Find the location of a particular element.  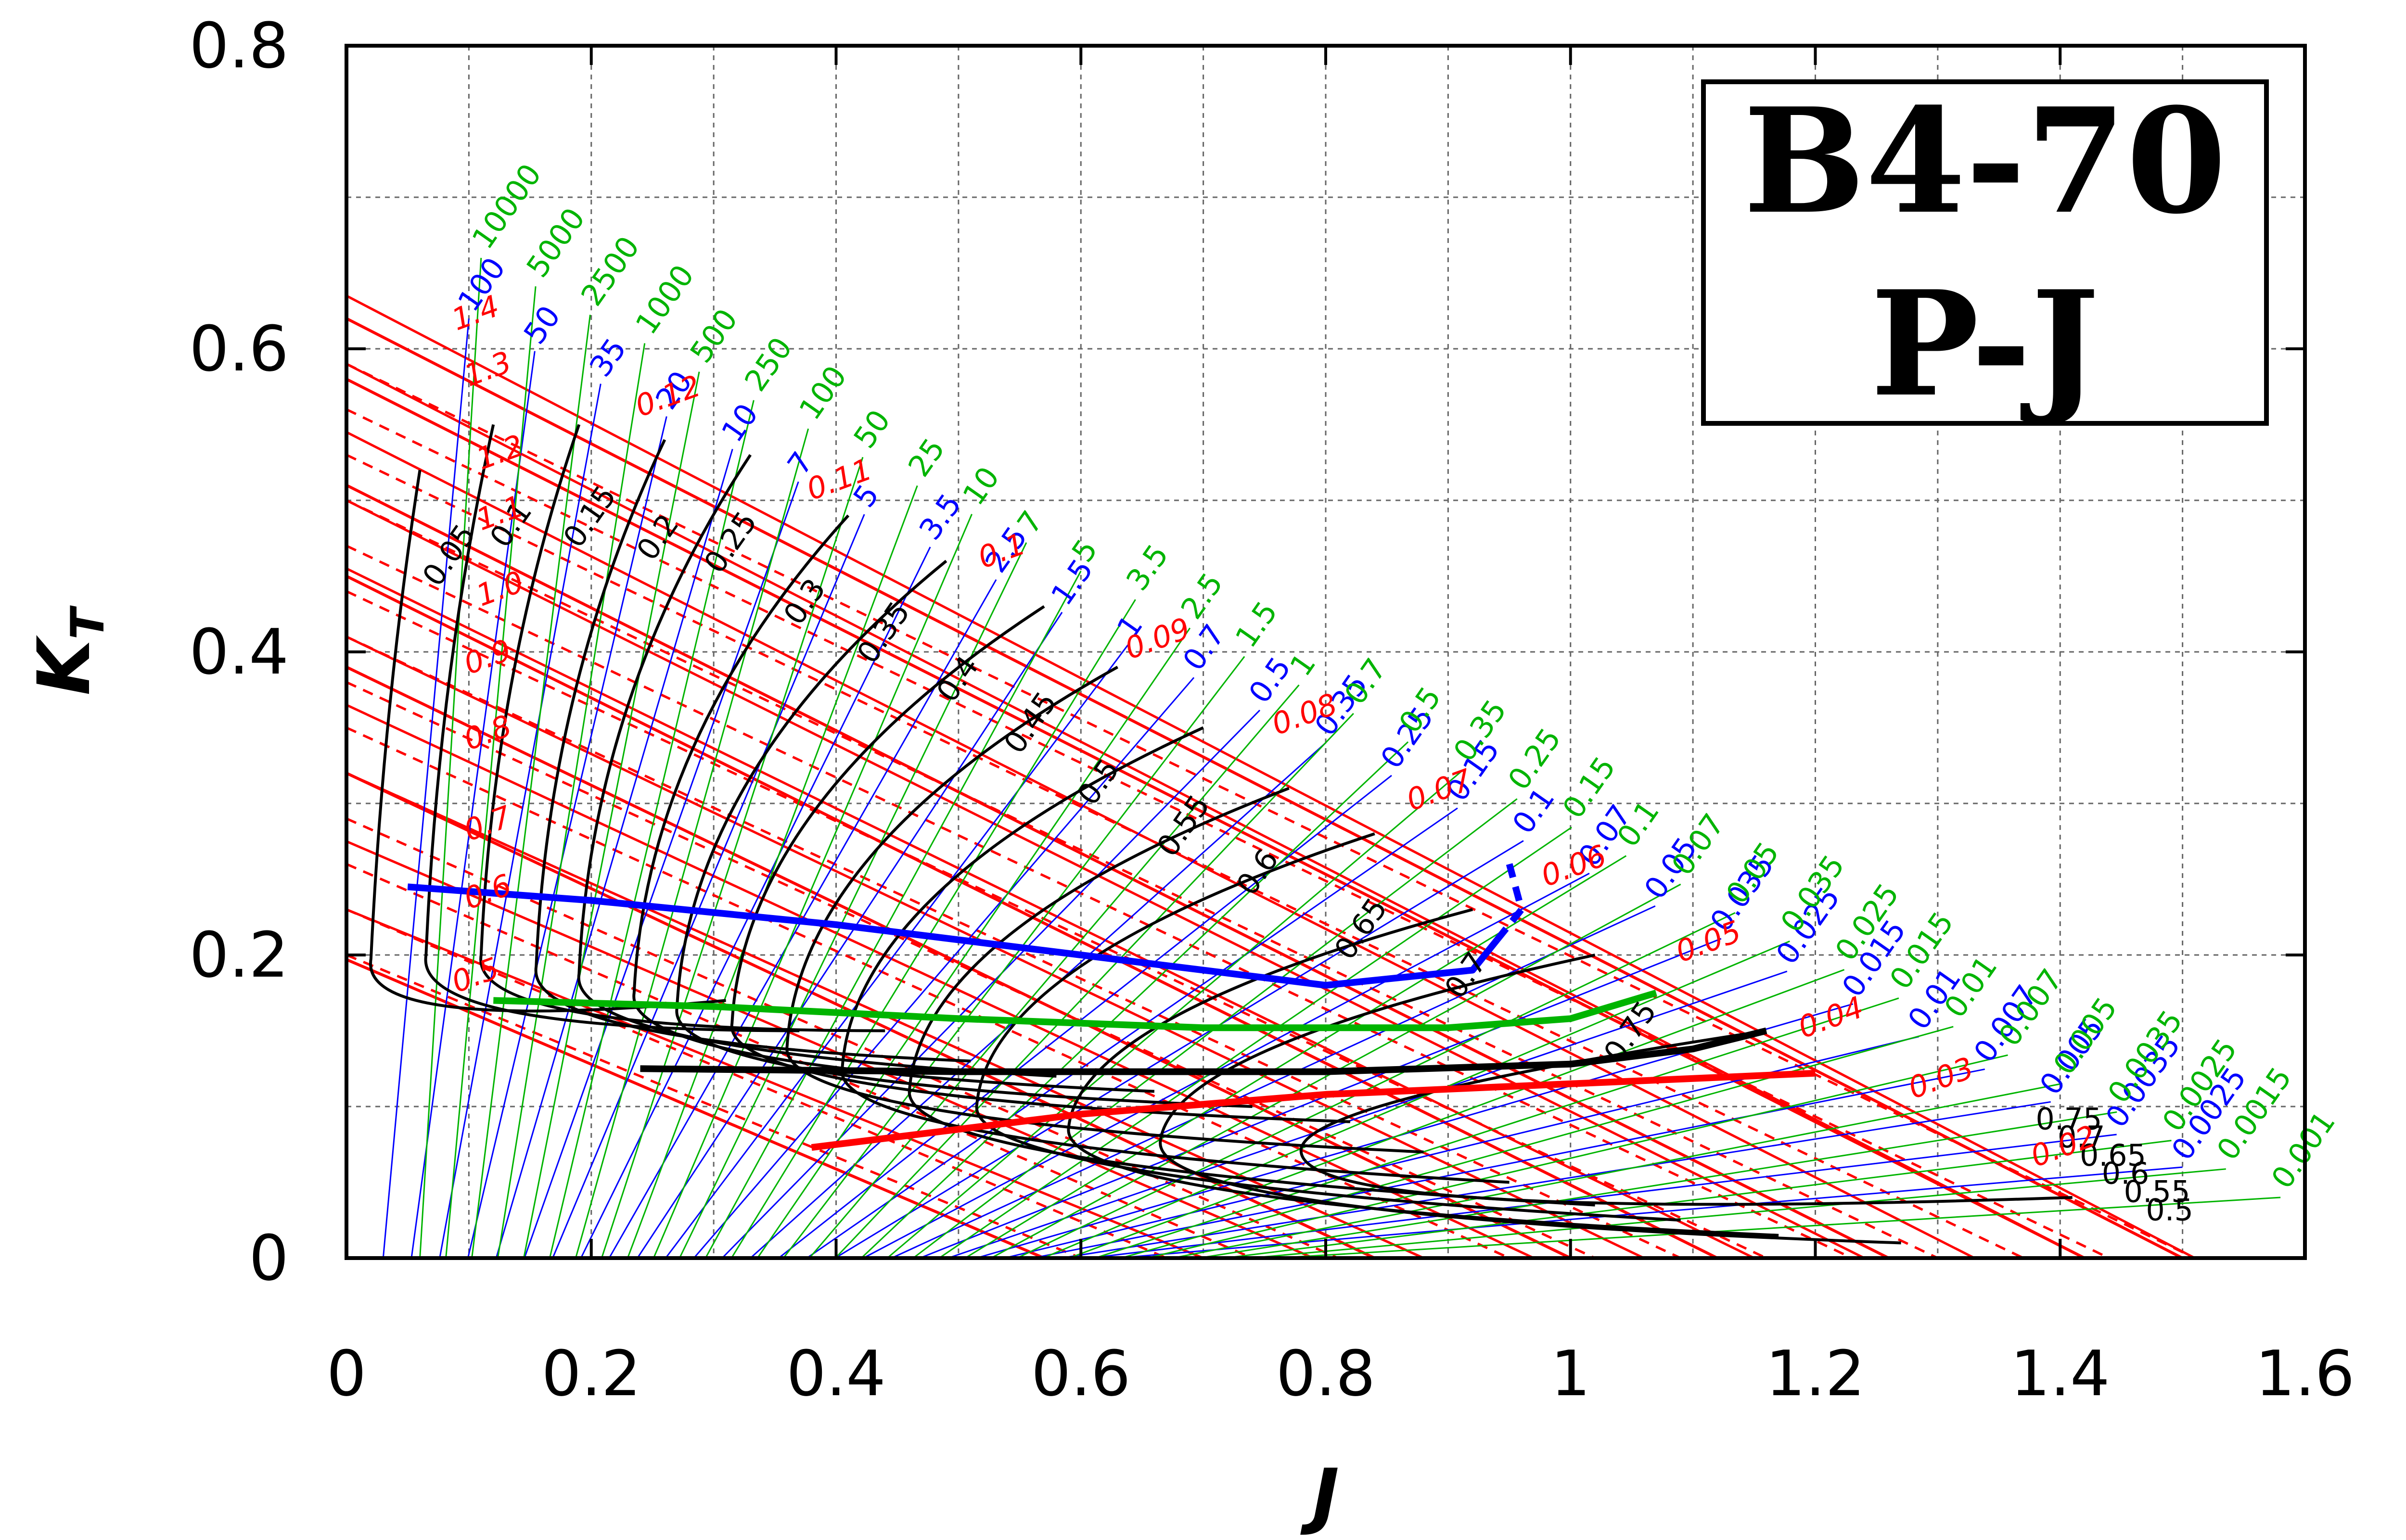

pitch-label: 0.07 is located at coordinates (1439, 790).